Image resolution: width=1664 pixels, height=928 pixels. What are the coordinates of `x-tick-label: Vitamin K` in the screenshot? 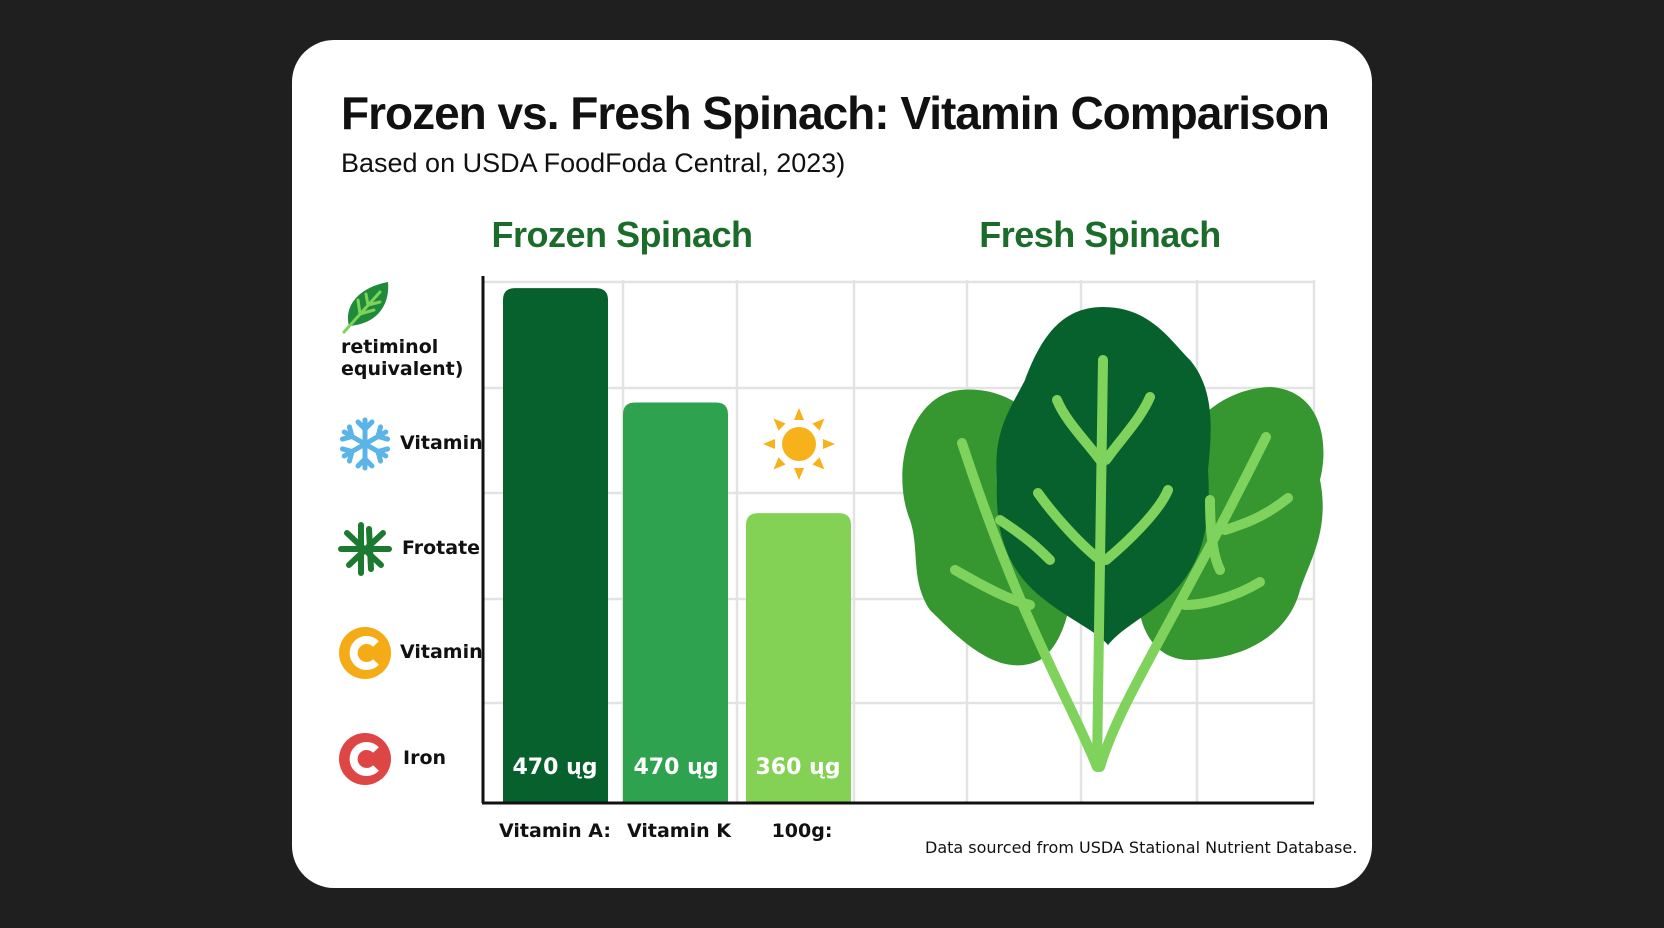 It's located at (679, 831).